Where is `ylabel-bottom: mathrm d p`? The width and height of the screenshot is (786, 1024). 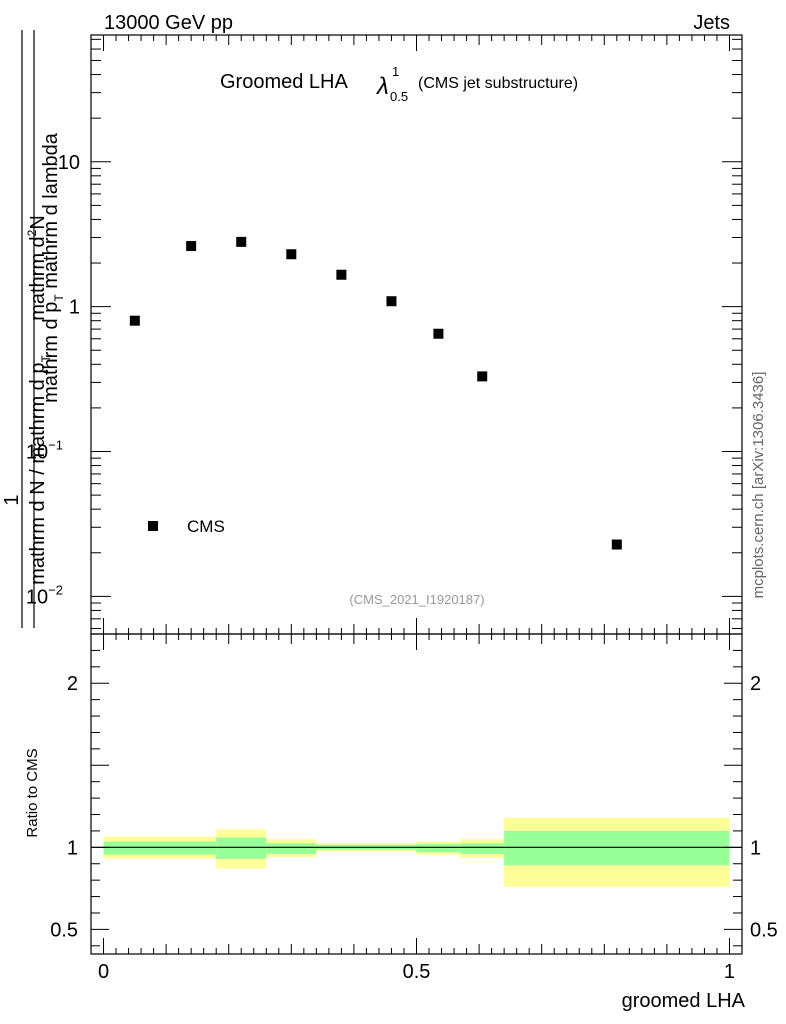 ylabel-bottom: mathrm d p is located at coordinates (51, 352).